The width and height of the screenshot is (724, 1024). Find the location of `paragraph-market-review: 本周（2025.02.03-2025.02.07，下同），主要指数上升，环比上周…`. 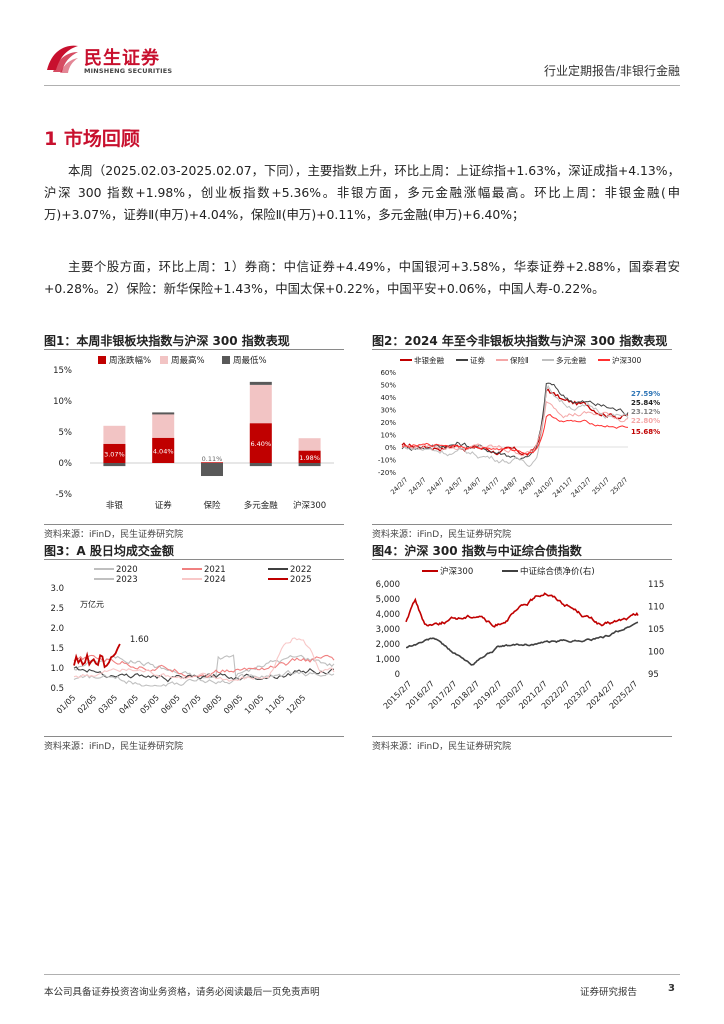

paragraph-market-review: 本周（2025.02.03-2025.02.07，下同），主要指数上升，环比上周… is located at coordinates (362, 192).